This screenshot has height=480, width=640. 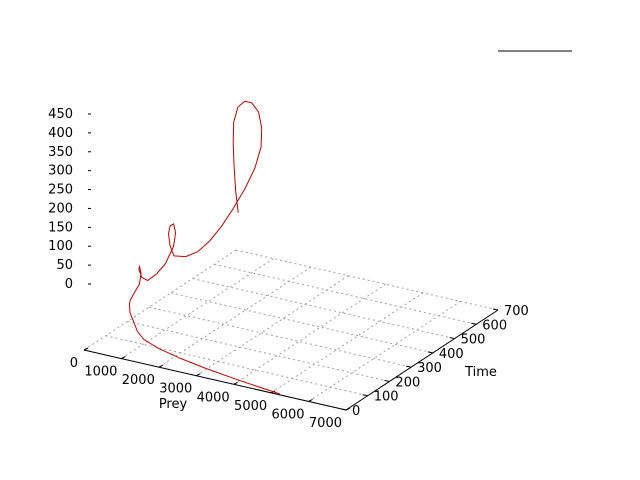 I want to click on y-tick-label: 200, so click(x=407, y=382).